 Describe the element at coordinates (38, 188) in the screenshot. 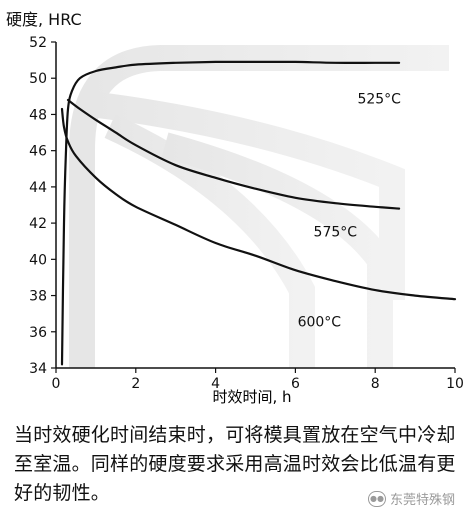

I see `y-tick-label: 44` at that location.